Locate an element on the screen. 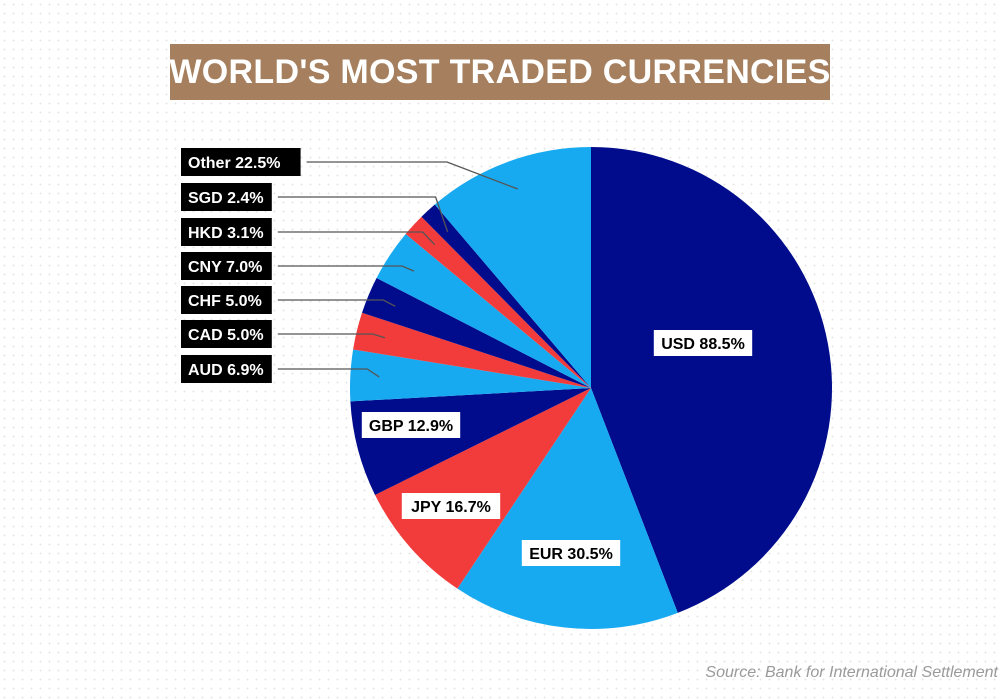 The width and height of the screenshot is (1000, 700). data-label-text-cad: CAD 5.0% is located at coordinates (226, 335).